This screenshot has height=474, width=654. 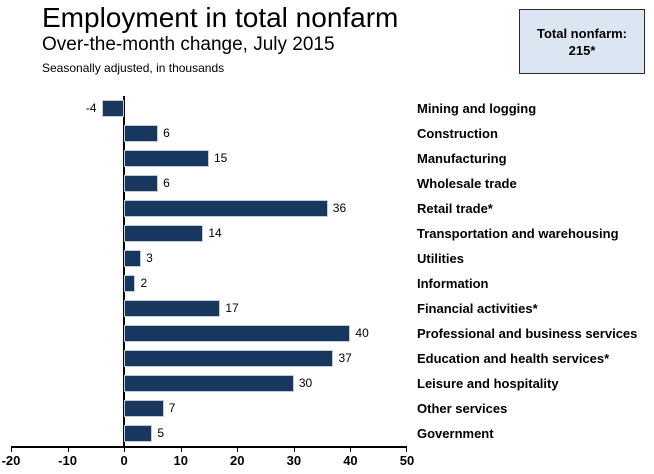 I want to click on chart-subtitle: Over-the-month change, July 2015, so click(x=188, y=44).